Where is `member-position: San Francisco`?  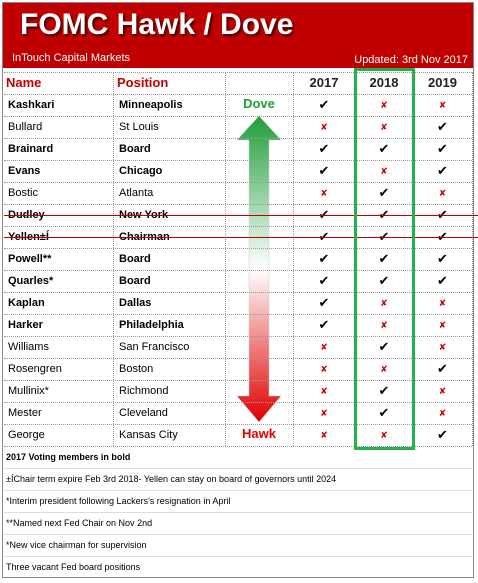
member-position: San Francisco is located at coordinates (154, 347).